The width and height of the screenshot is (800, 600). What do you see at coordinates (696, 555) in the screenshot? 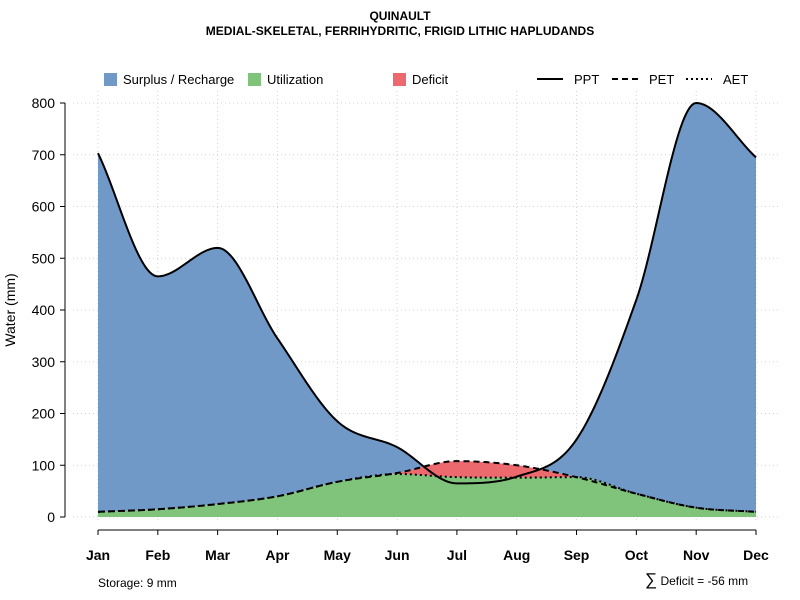
I see `x-tick-label-nov: Nov` at bounding box center [696, 555].